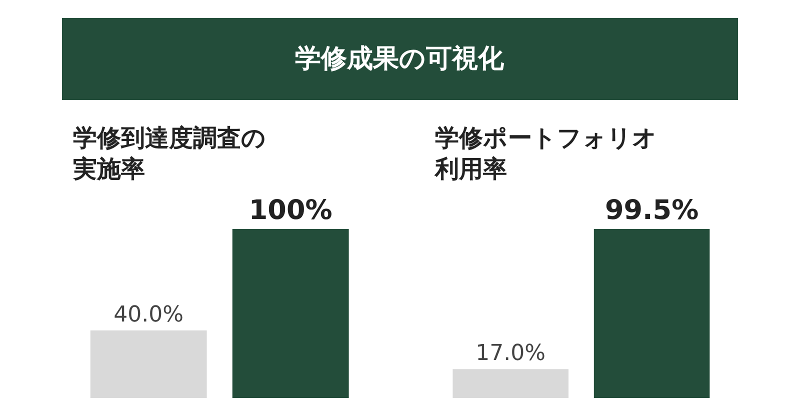  What do you see at coordinates (290, 210) in the screenshot?
I see `data-label: 100%` at bounding box center [290, 210].